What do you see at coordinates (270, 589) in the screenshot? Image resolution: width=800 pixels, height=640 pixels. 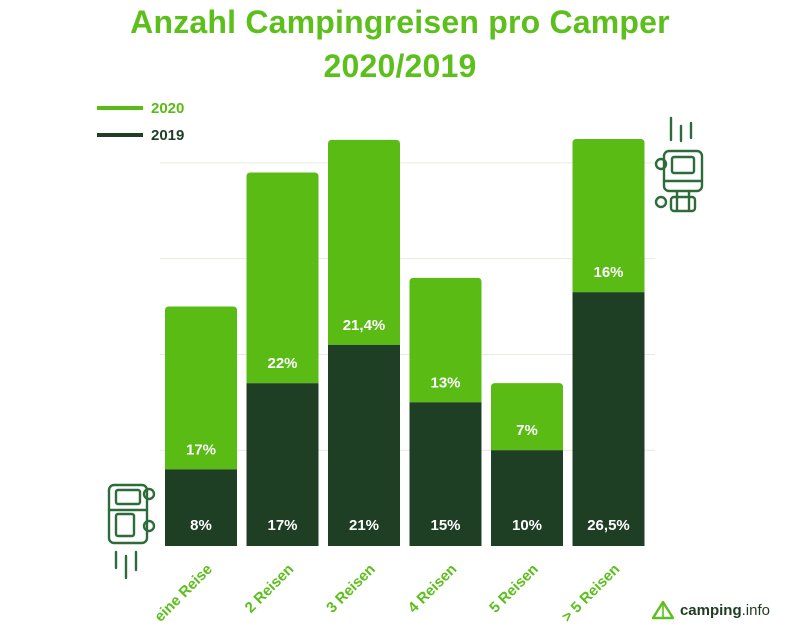 I see `x-tick-label-2: 2 Reisen` at bounding box center [270, 589].